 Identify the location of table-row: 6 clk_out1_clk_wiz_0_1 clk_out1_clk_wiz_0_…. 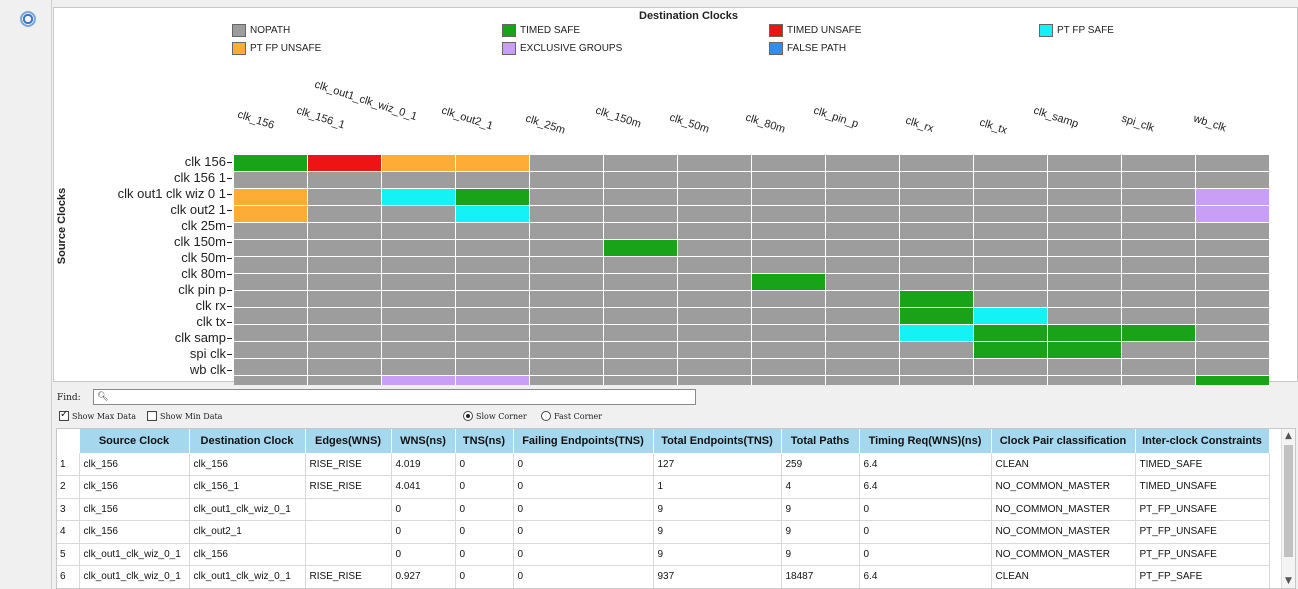
(663, 576).